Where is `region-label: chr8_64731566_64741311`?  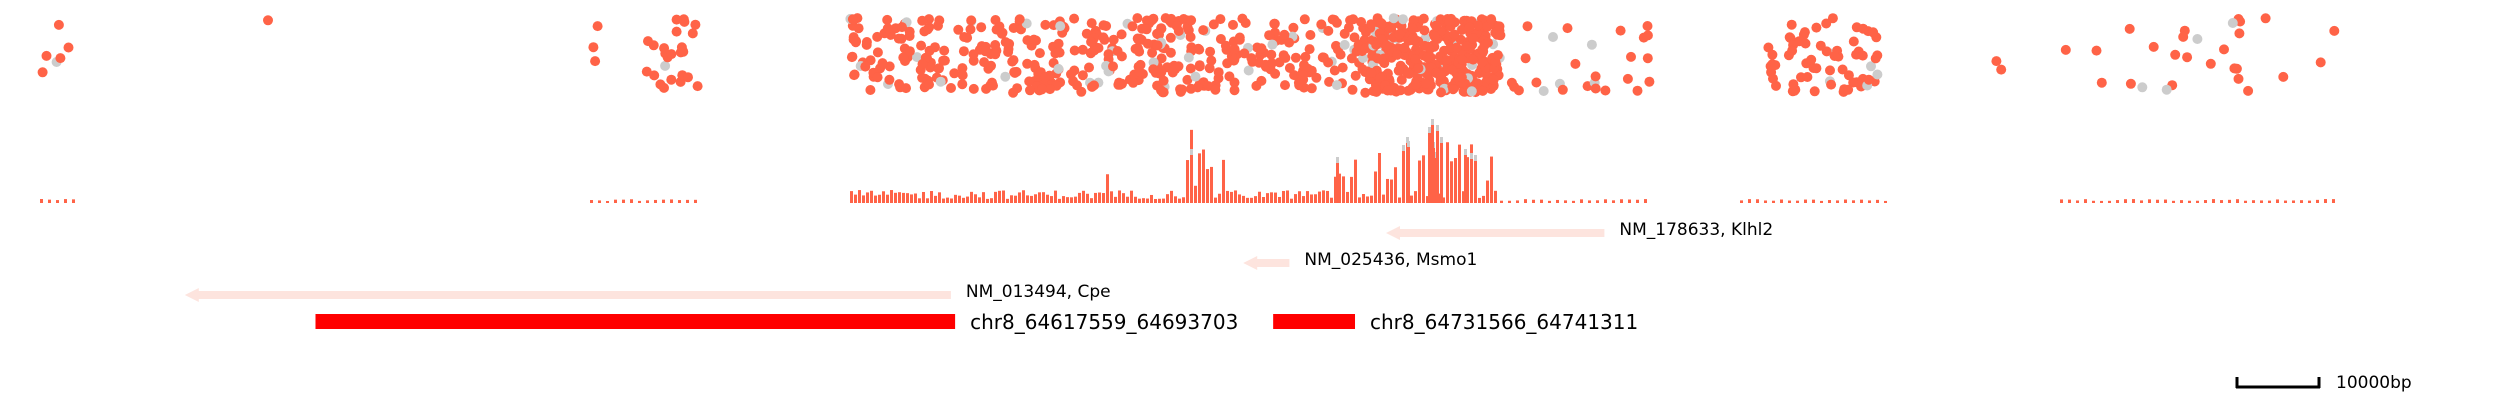 region-label: chr8_64731566_64741311 is located at coordinates (1504, 322).